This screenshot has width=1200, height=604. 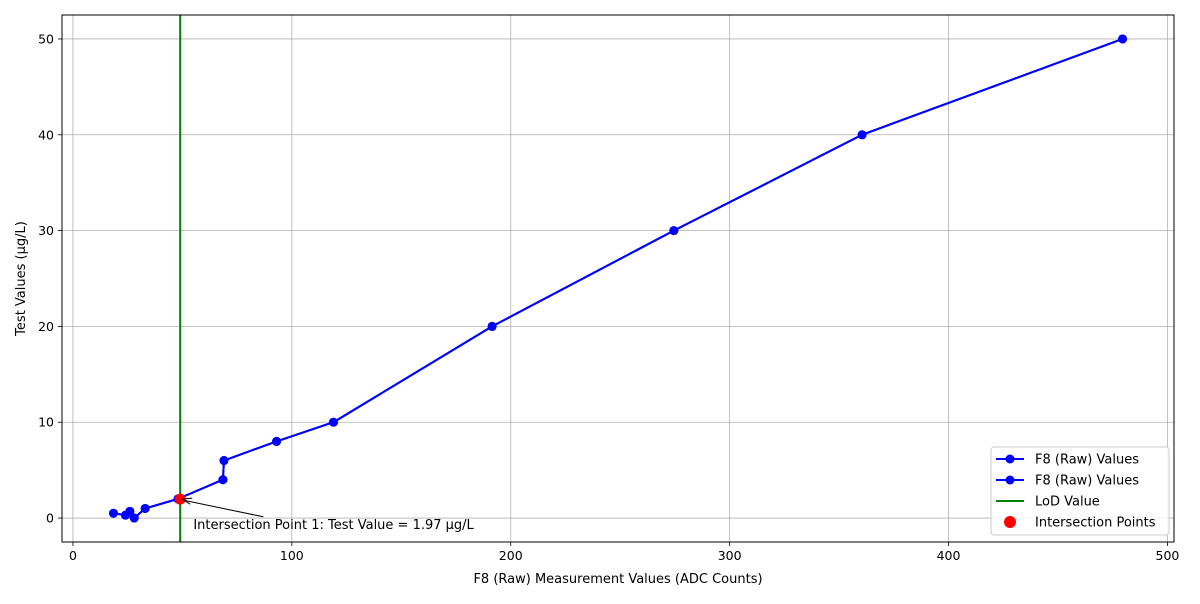 What do you see at coordinates (949, 555) in the screenshot?
I see `x-tick-label: 400` at bounding box center [949, 555].